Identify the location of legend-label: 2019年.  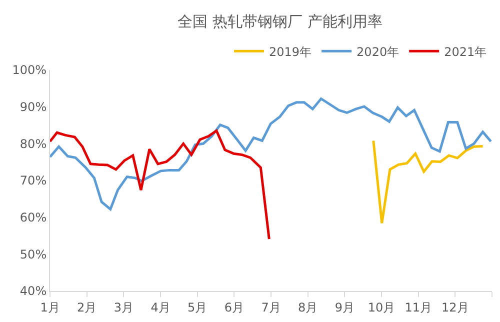
(290, 51).